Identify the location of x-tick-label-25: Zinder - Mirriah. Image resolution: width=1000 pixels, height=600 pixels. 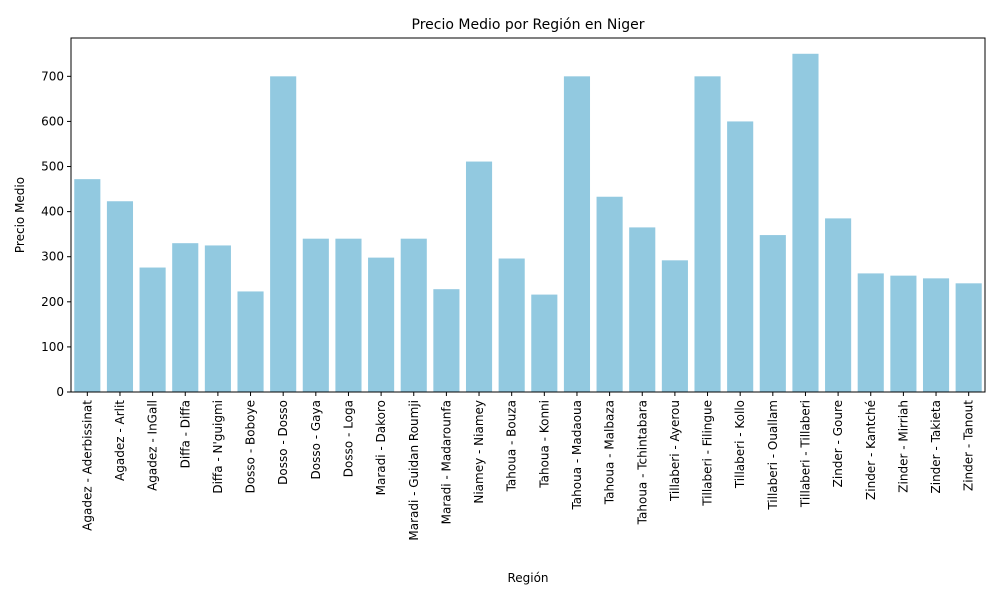
(903, 446).